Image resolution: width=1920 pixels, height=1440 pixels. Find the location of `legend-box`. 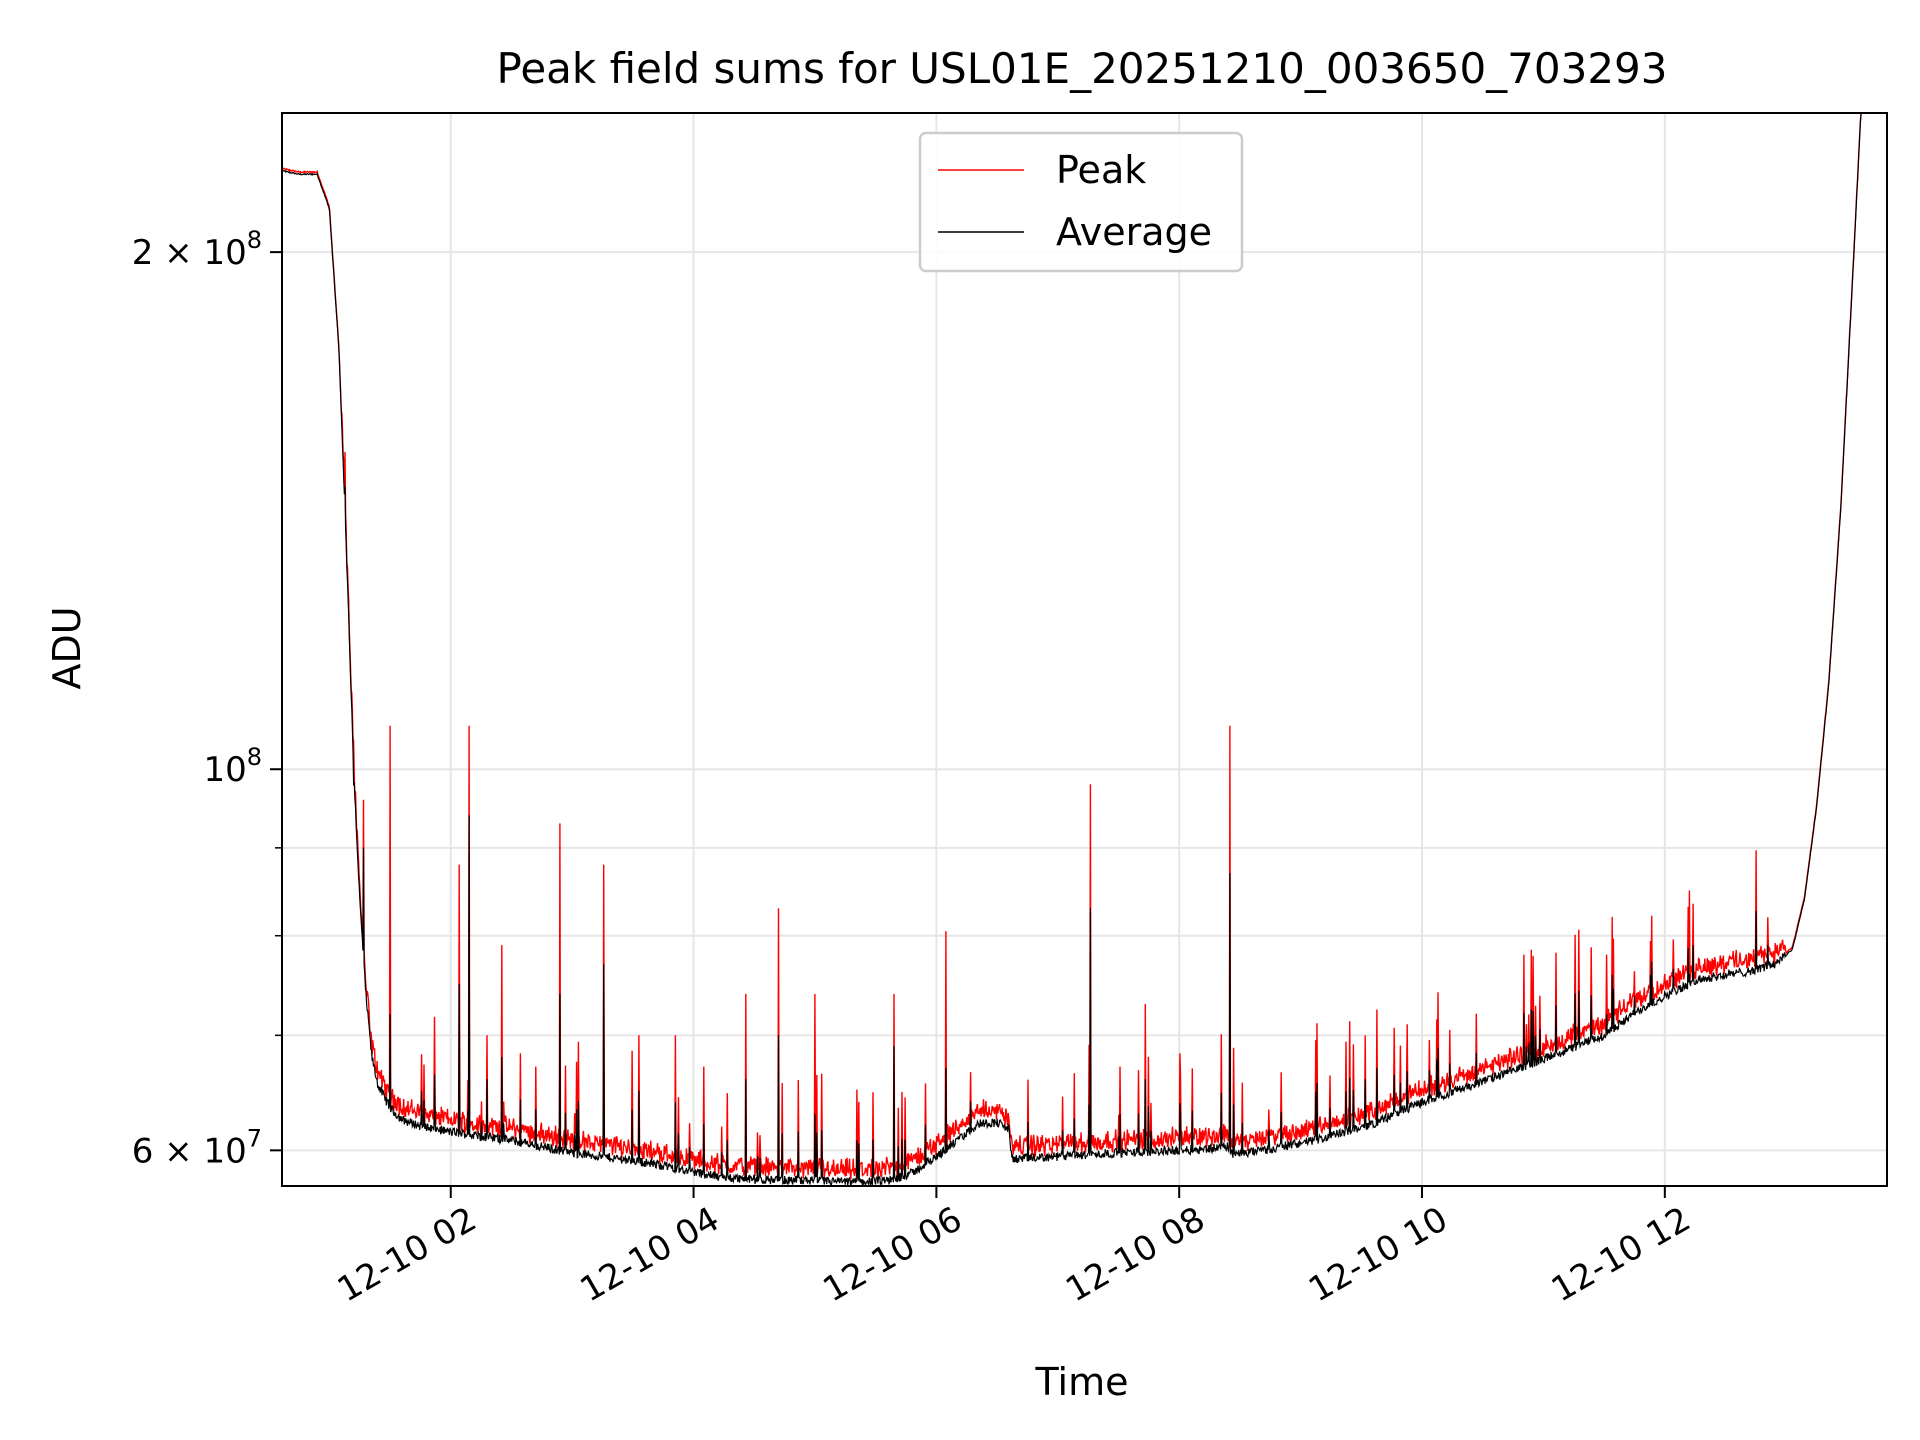

legend-box is located at coordinates (1081, 202).